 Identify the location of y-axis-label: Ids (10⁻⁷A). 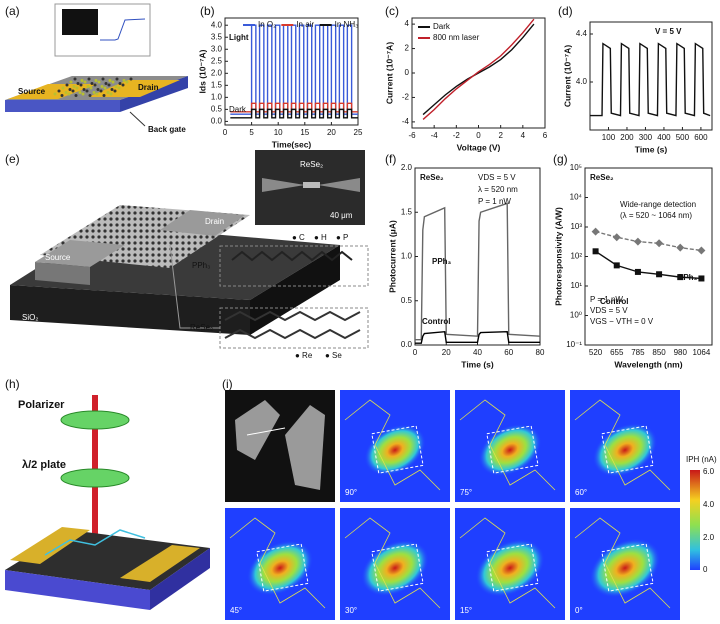
(202, 71).